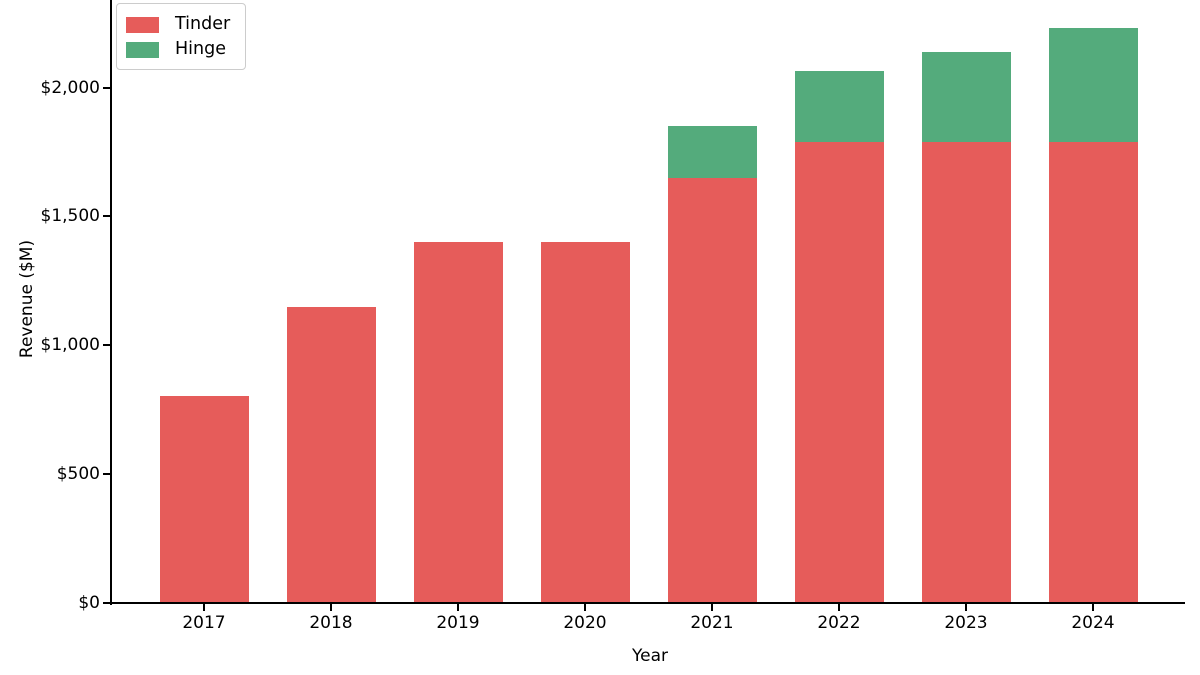  What do you see at coordinates (839, 106) in the screenshot?
I see `bar-segment-hinge-2022` at bounding box center [839, 106].